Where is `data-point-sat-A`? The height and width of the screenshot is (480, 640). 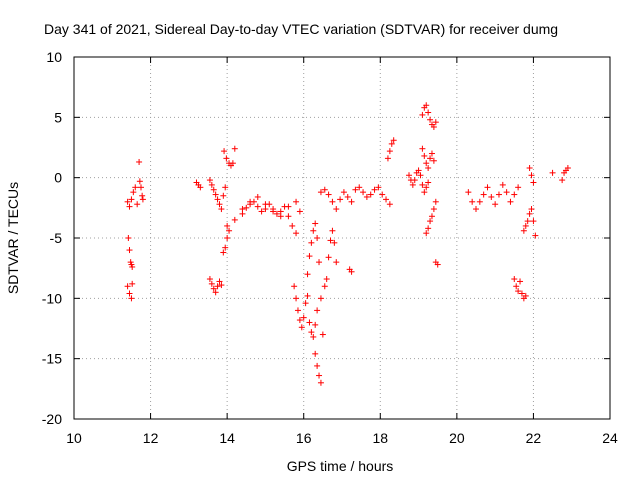
data-point-sat-A is located at coordinates (131, 199).